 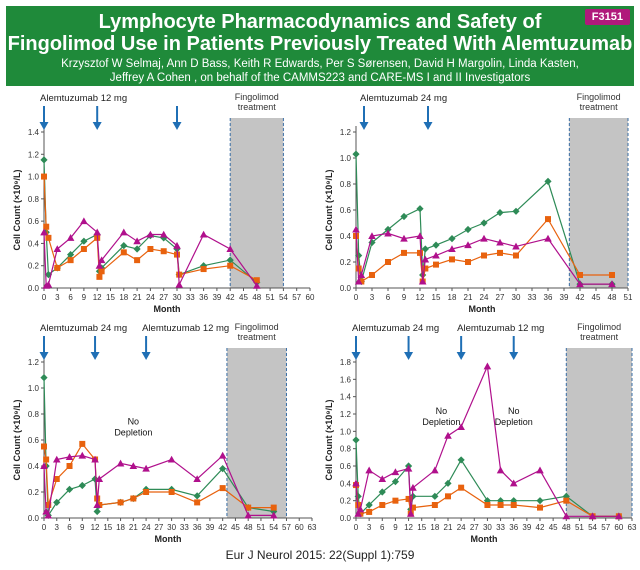 What do you see at coordinates (84, 241) in the screenshot?
I see `chart-0-data-point-green` at bounding box center [84, 241].